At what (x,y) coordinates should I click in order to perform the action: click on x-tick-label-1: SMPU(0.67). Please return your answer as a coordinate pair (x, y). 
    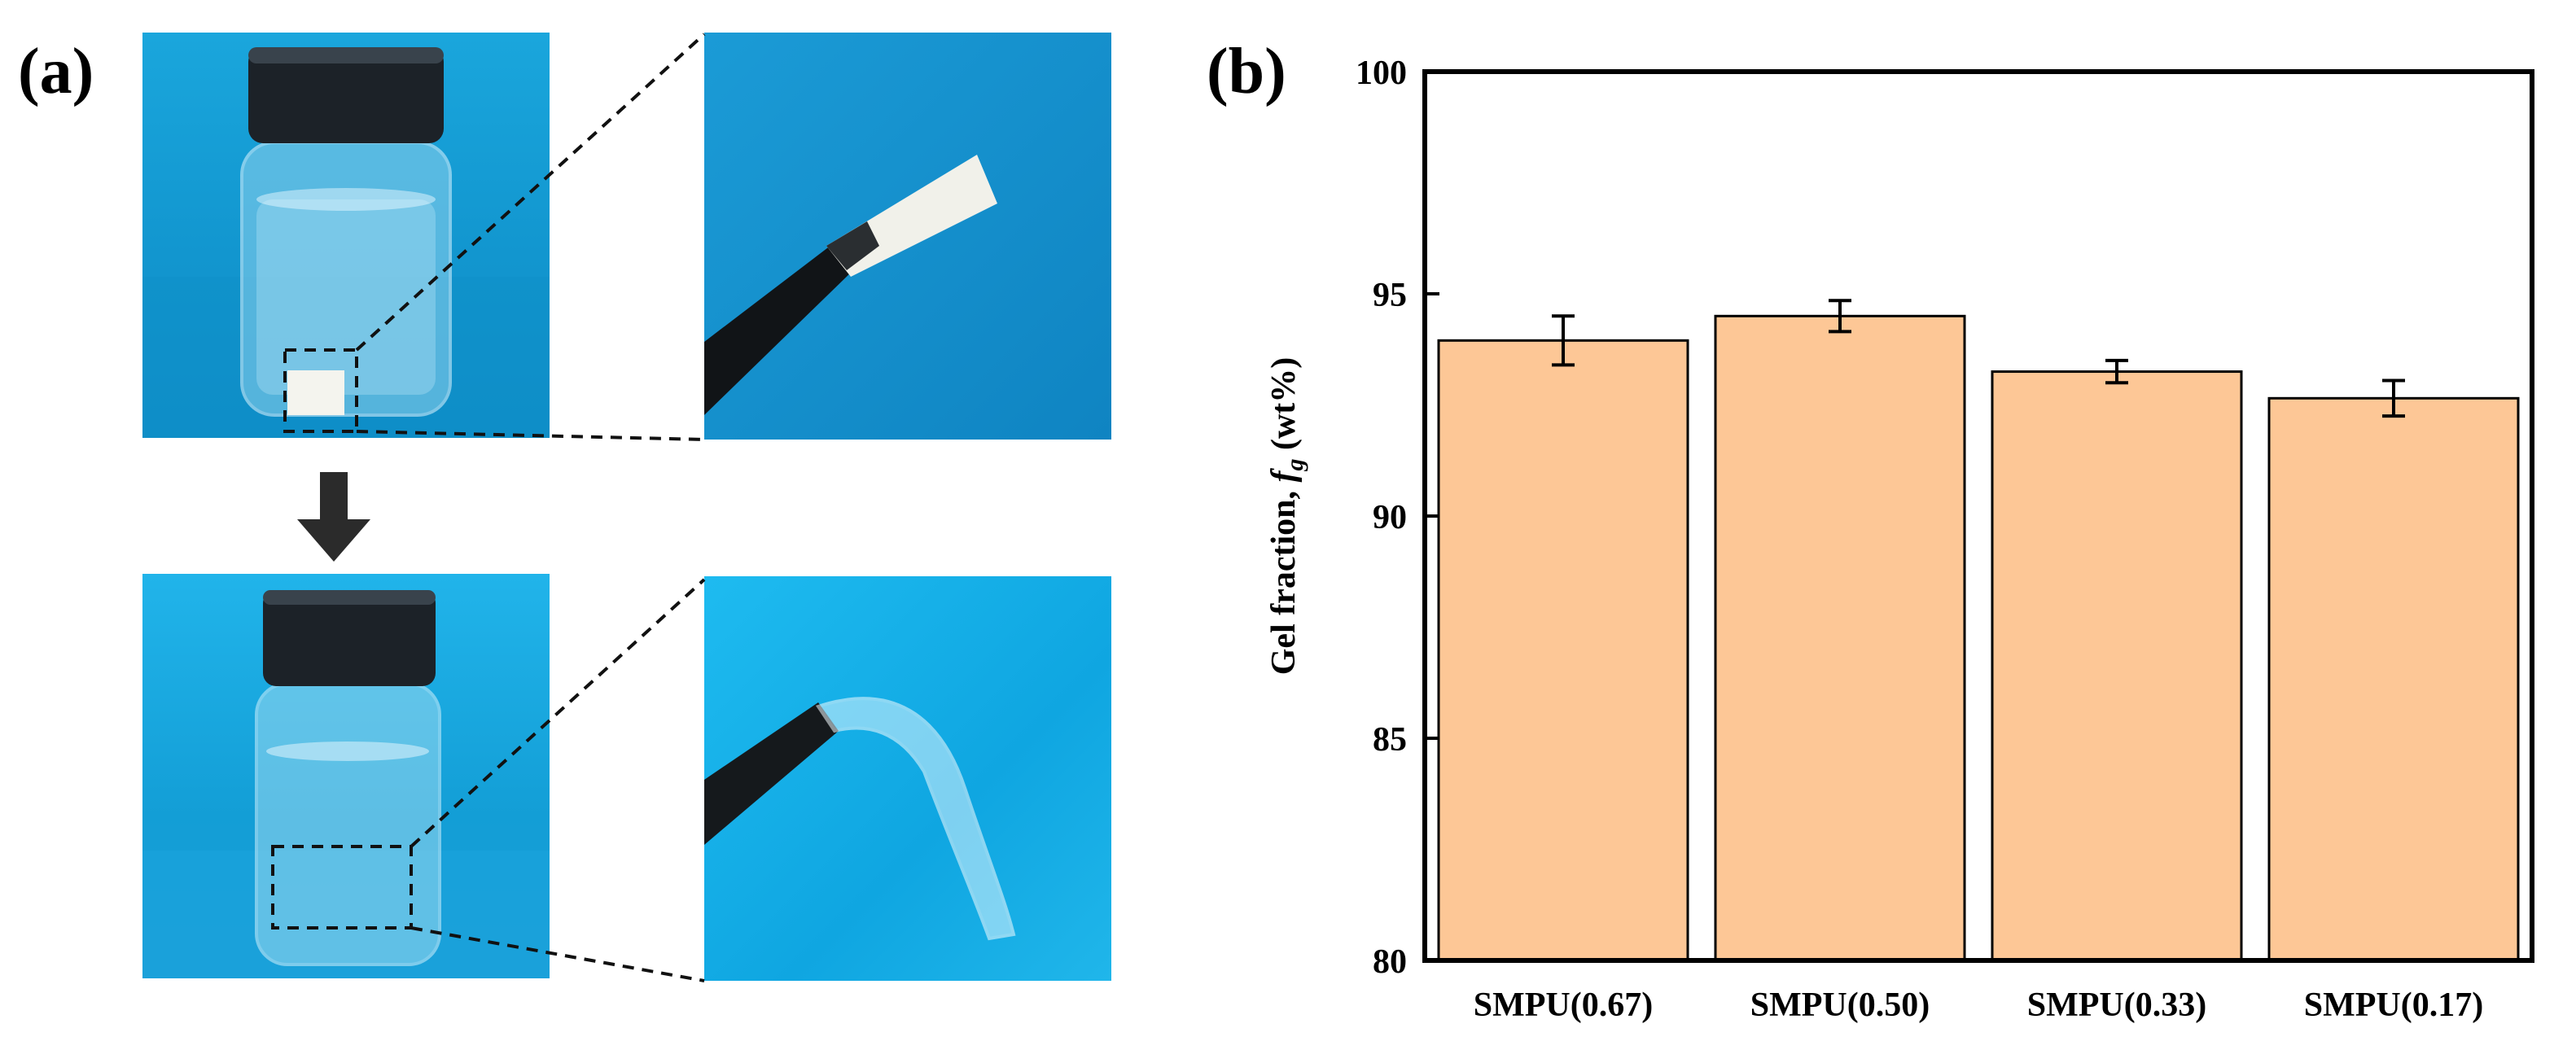
    Looking at the image, I should click on (1563, 1005).